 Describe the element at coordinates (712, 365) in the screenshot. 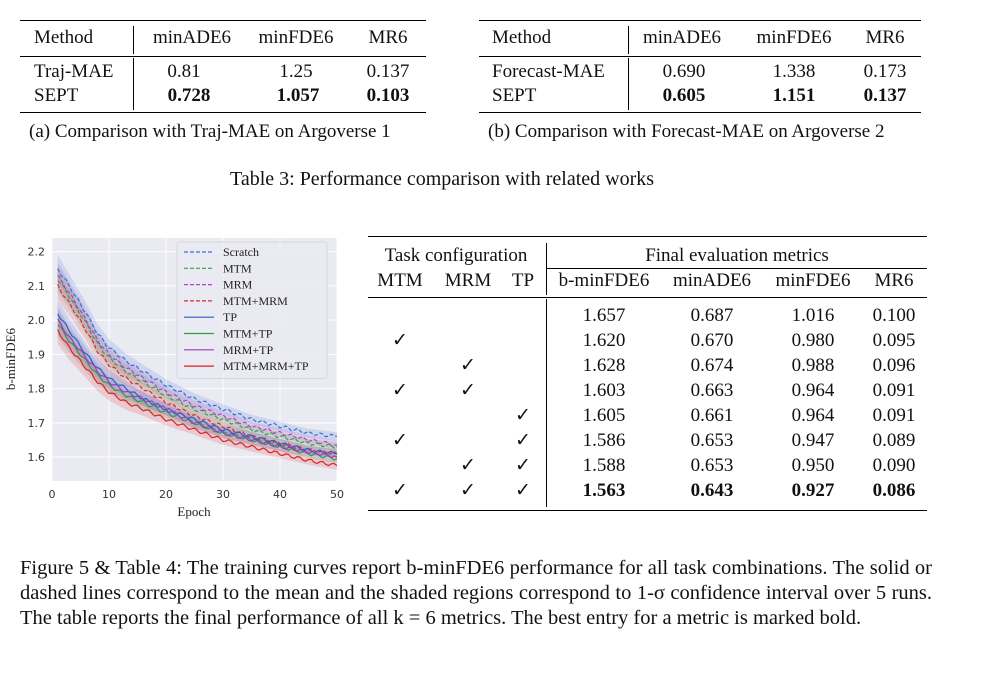

I see `table-cell: 0.674` at that location.